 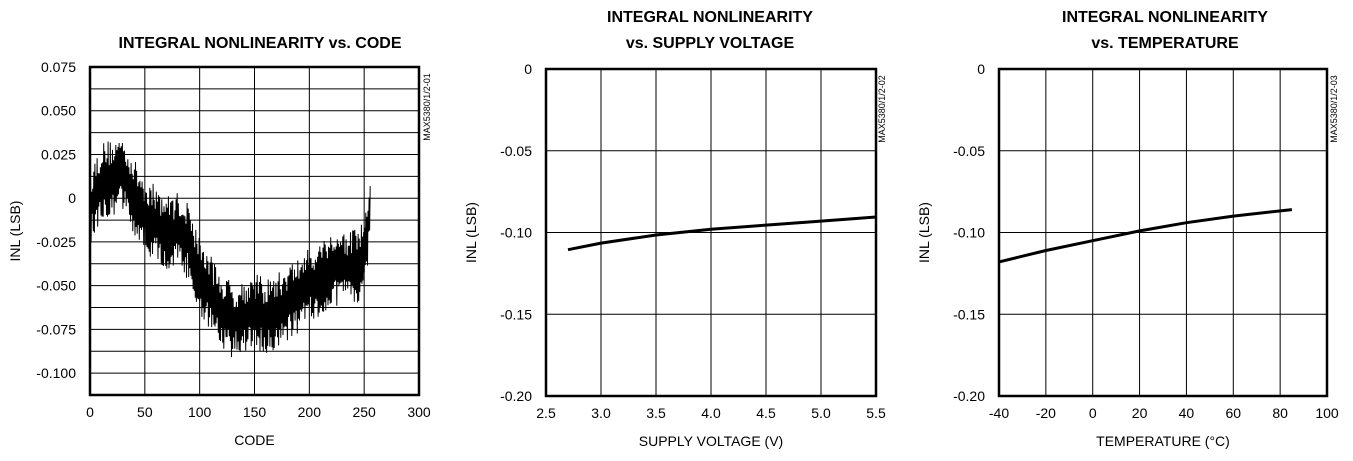 I want to click on x-tick-label: 3.5, so click(x=656, y=413).